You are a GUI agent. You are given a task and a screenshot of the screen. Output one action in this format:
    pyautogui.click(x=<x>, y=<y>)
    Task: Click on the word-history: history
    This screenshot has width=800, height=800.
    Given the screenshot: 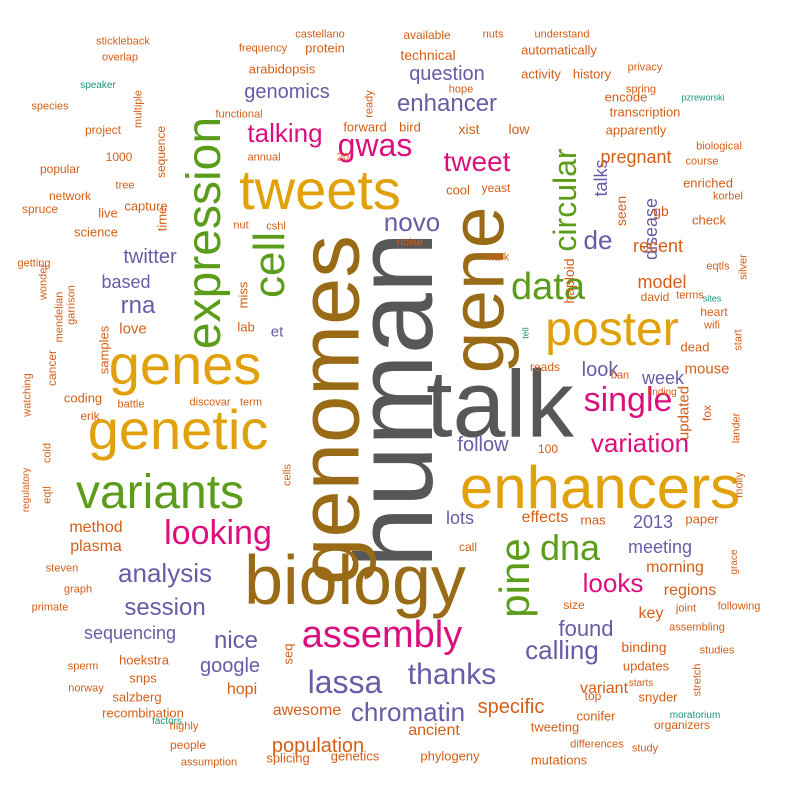 What is the action you would take?
    pyautogui.click(x=592, y=74)
    